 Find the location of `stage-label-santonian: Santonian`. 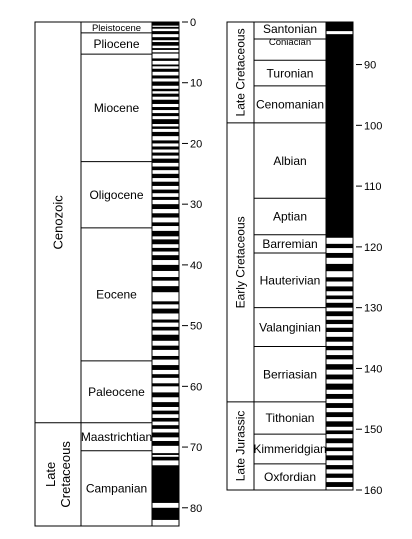

stage-label-santonian: Santonian is located at coordinates (290, 29).